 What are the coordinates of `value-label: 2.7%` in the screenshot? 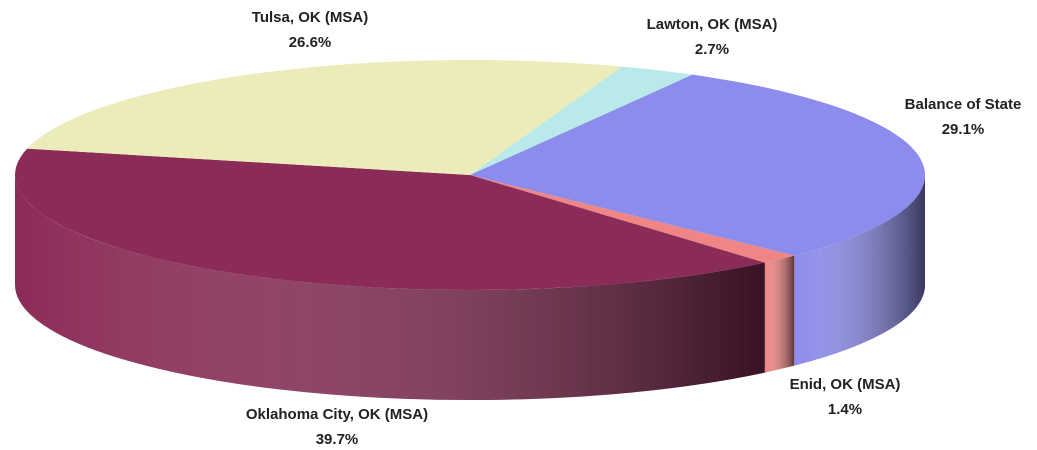 It's located at (712, 49).